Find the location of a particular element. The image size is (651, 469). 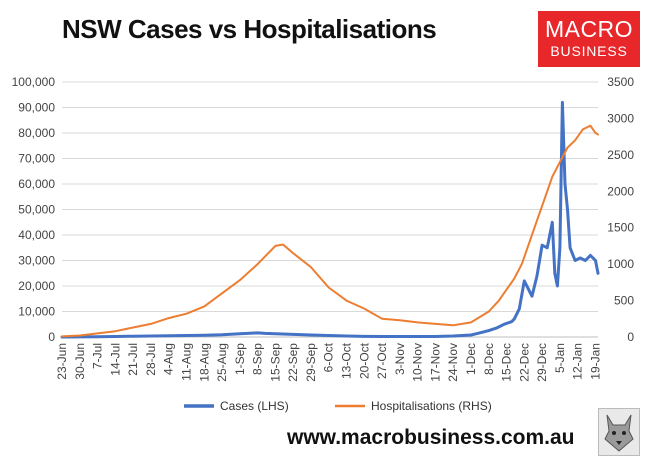

logo-line2: BUSINESS is located at coordinates (589, 51).